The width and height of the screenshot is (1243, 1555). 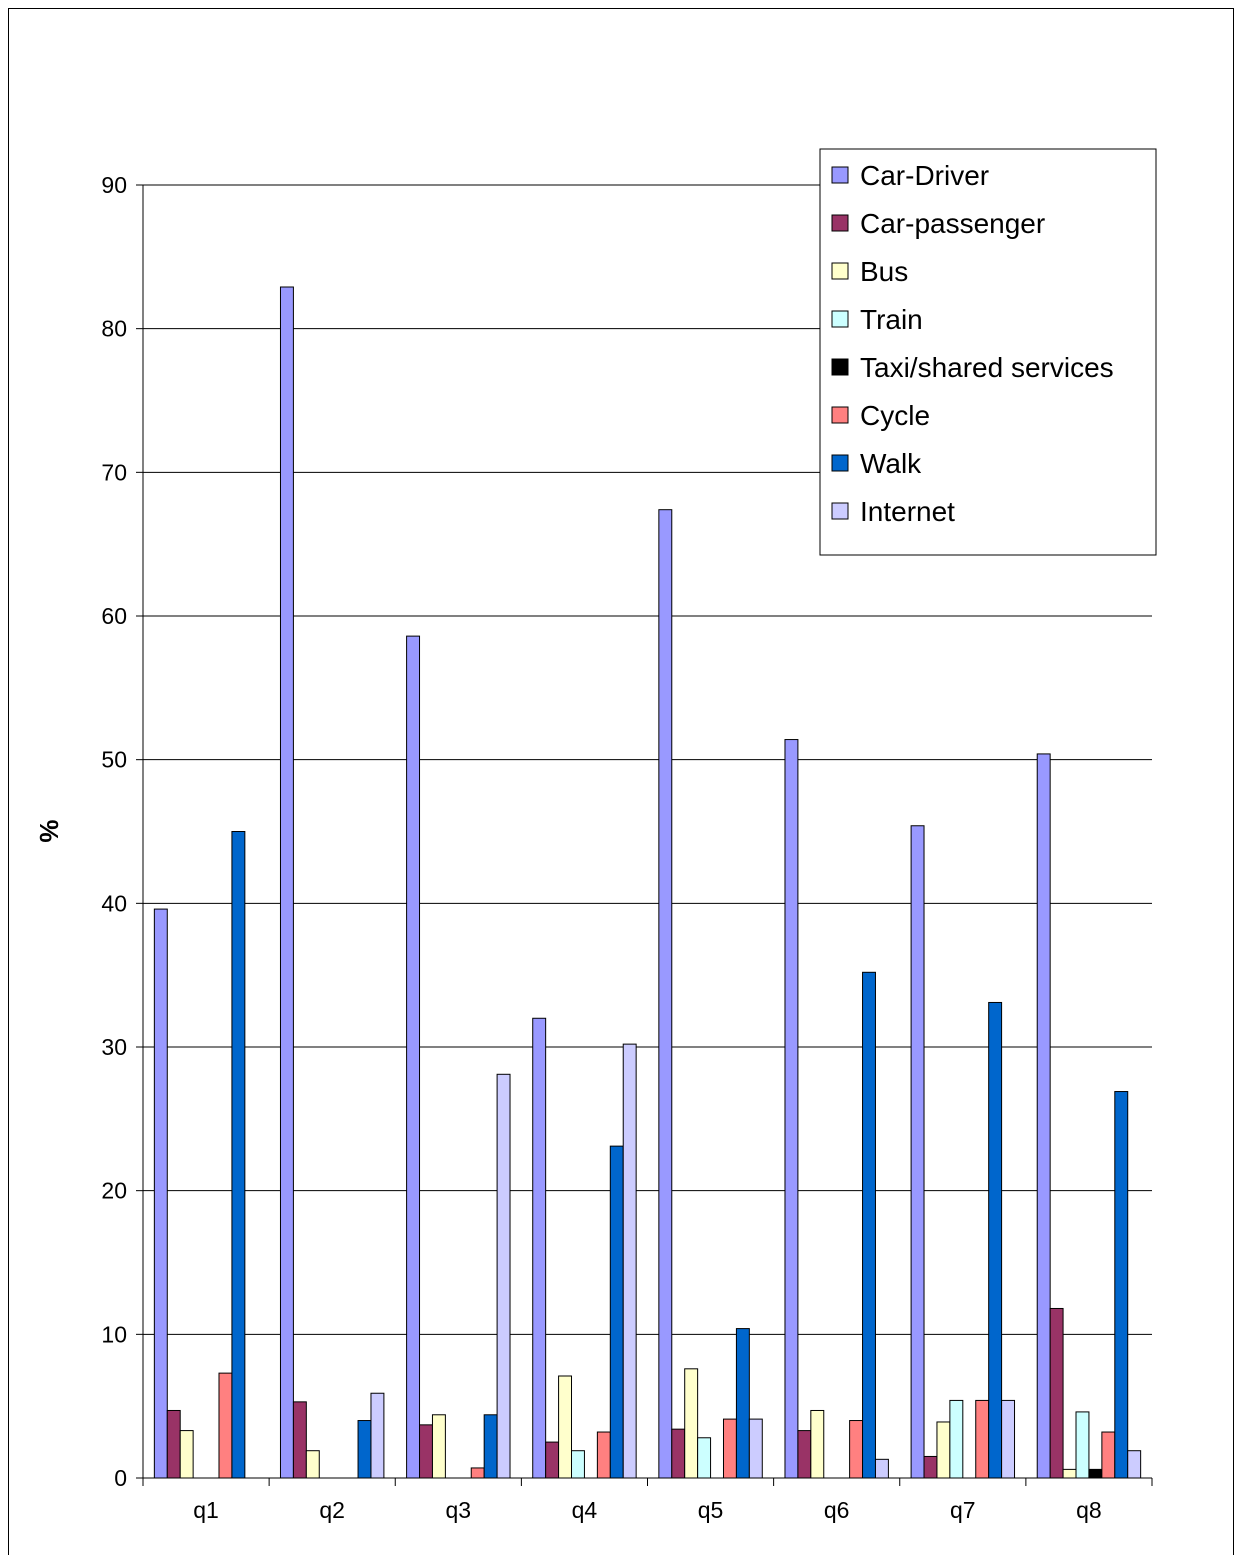 I want to click on legend-label: Internet, so click(x=907, y=511).